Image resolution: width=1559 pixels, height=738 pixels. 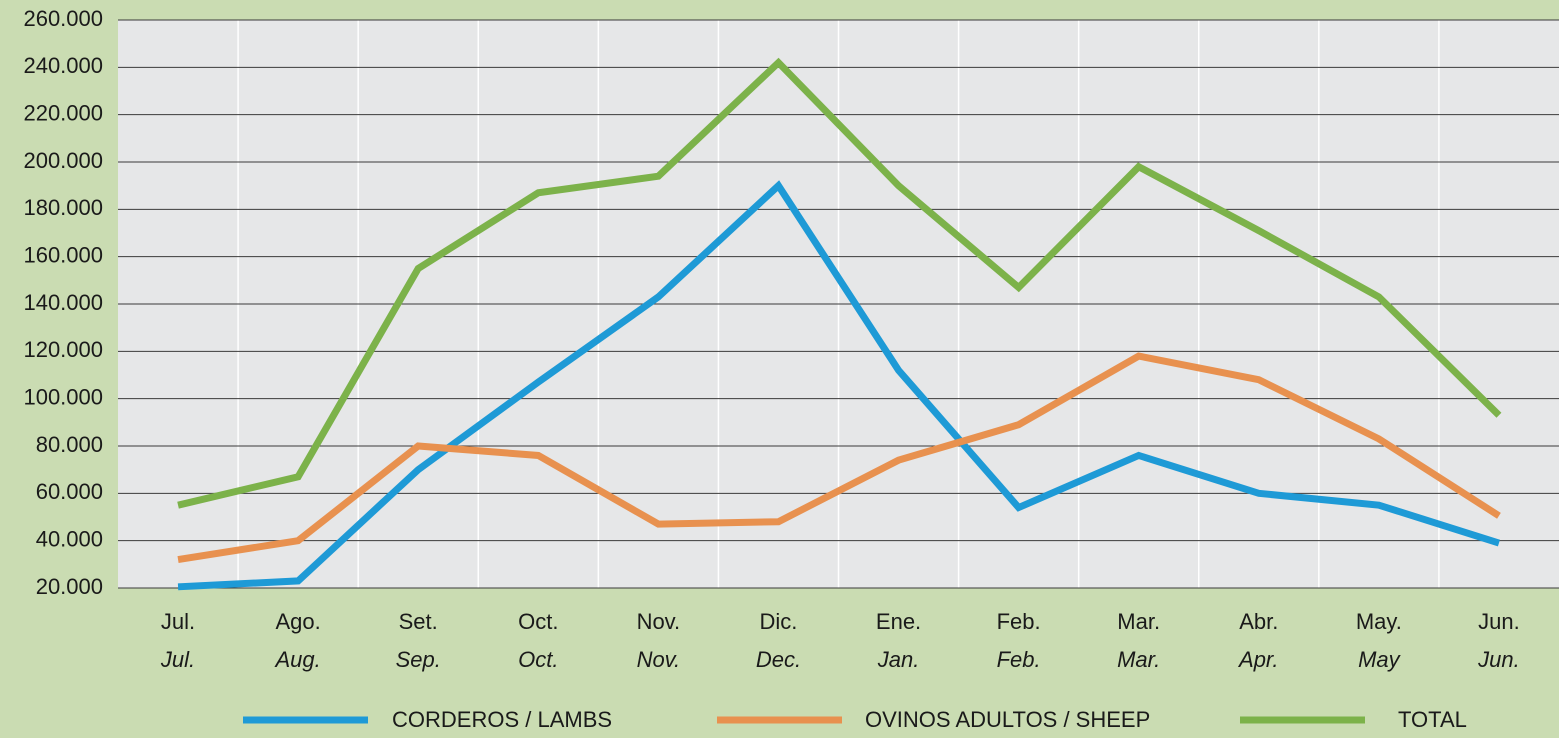 I want to click on y-tick-label: 120.000, so click(x=63, y=349).